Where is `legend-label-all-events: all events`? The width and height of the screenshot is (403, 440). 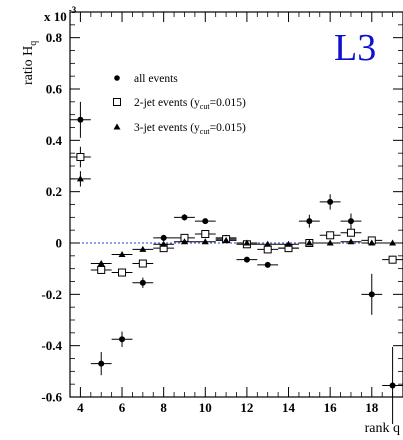 legend-label-all-events: all events is located at coordinates (156, 79).